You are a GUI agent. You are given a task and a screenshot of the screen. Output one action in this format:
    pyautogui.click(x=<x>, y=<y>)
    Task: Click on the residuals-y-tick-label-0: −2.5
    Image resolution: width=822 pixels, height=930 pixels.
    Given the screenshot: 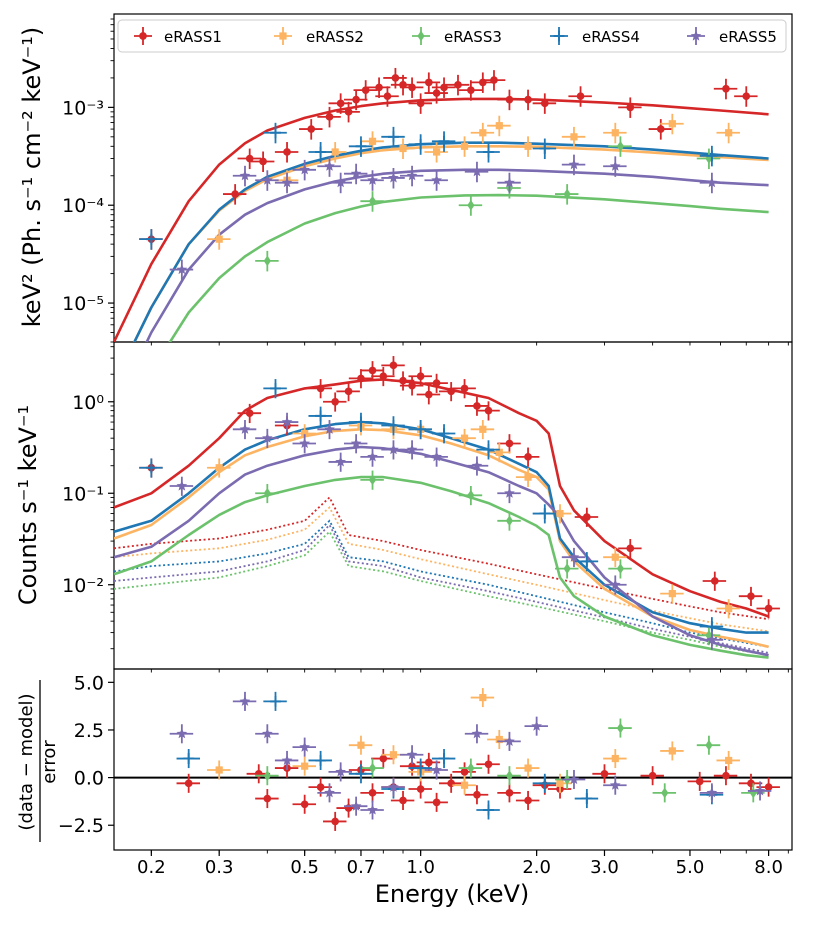 What is the action you would take?
    pyautogui.click(x=81, y=826)
    